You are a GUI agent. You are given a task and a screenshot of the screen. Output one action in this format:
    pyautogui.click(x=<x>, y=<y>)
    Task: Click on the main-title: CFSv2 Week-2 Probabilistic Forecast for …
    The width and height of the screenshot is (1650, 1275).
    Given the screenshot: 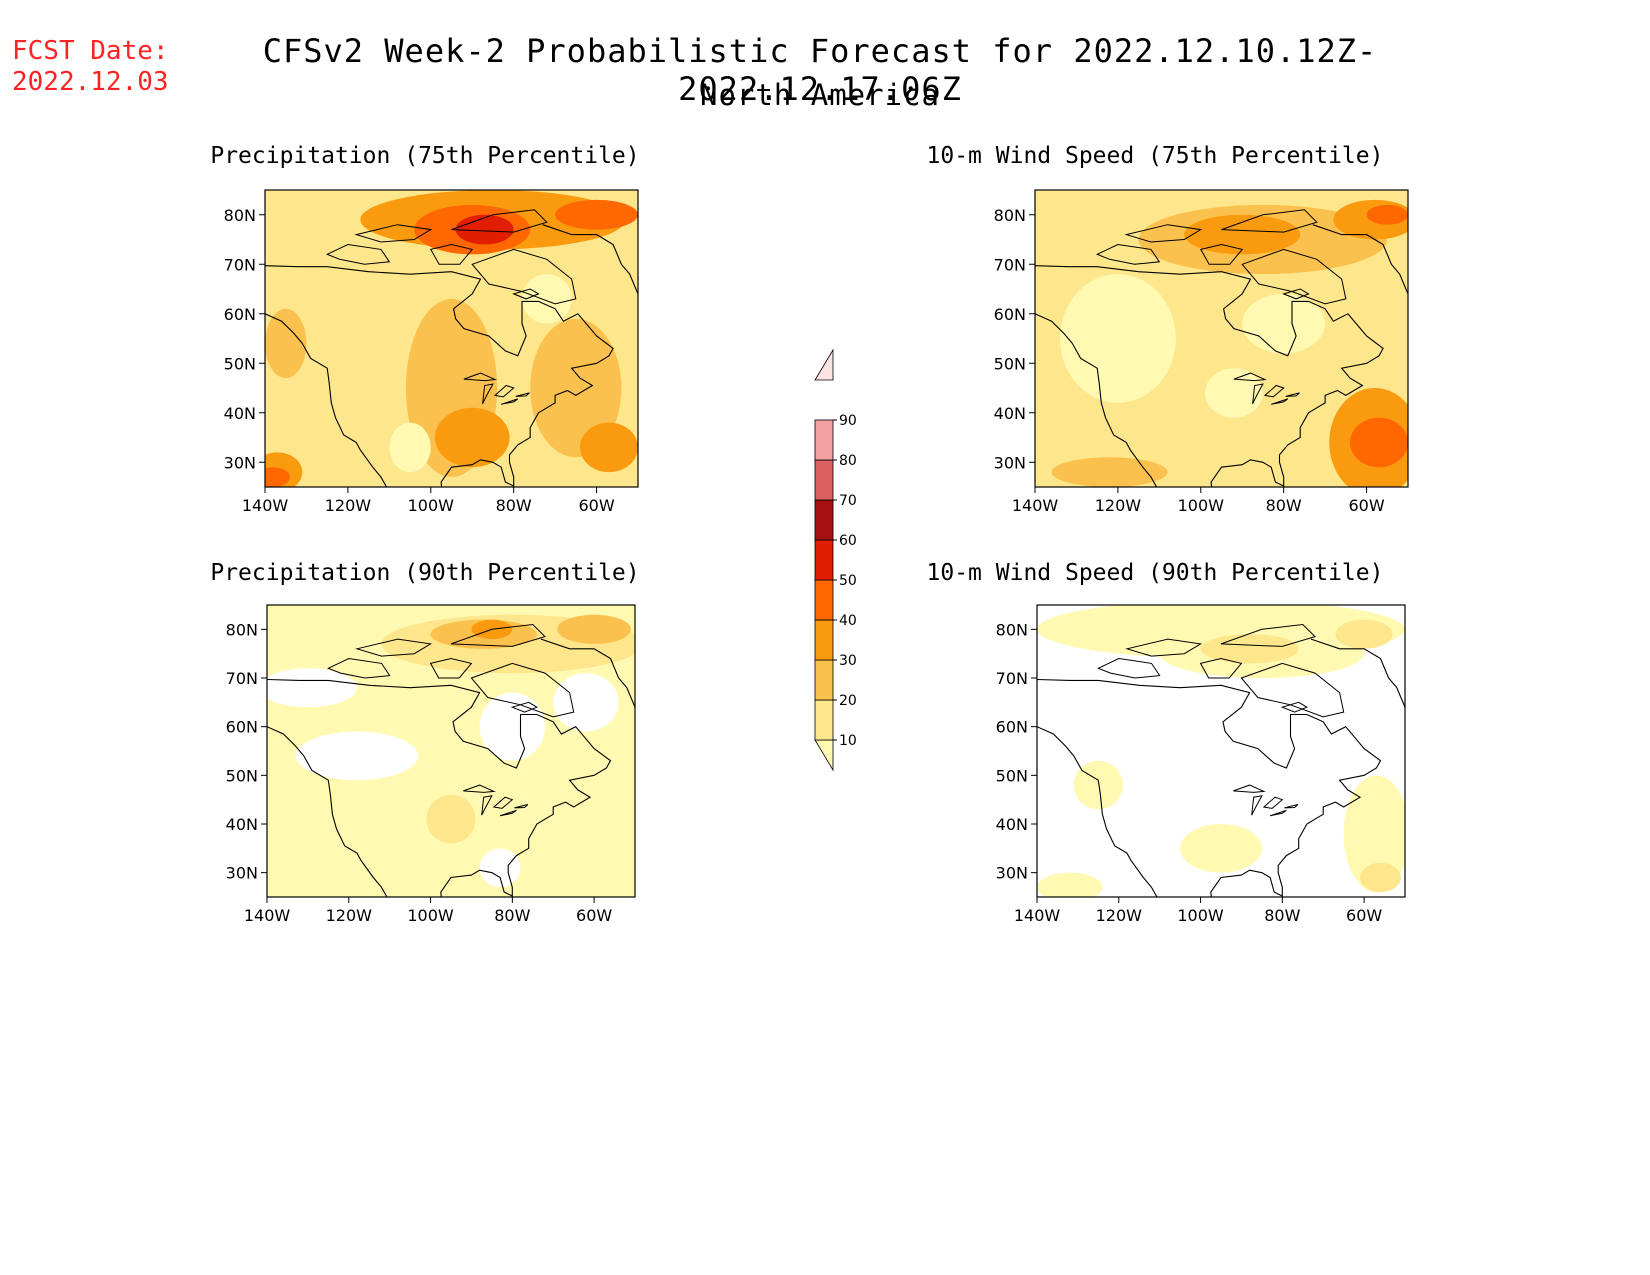 What is the action you would take?
    pyautogui.click(x=820, y=70)
    